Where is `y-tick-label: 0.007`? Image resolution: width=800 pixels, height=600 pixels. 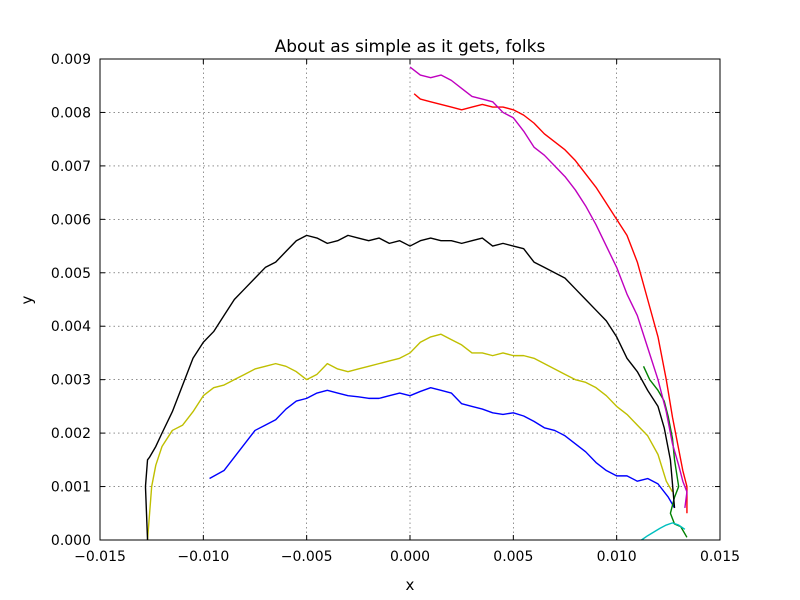
y-tick-label: 0.007 is located at coordinates (71, 167).